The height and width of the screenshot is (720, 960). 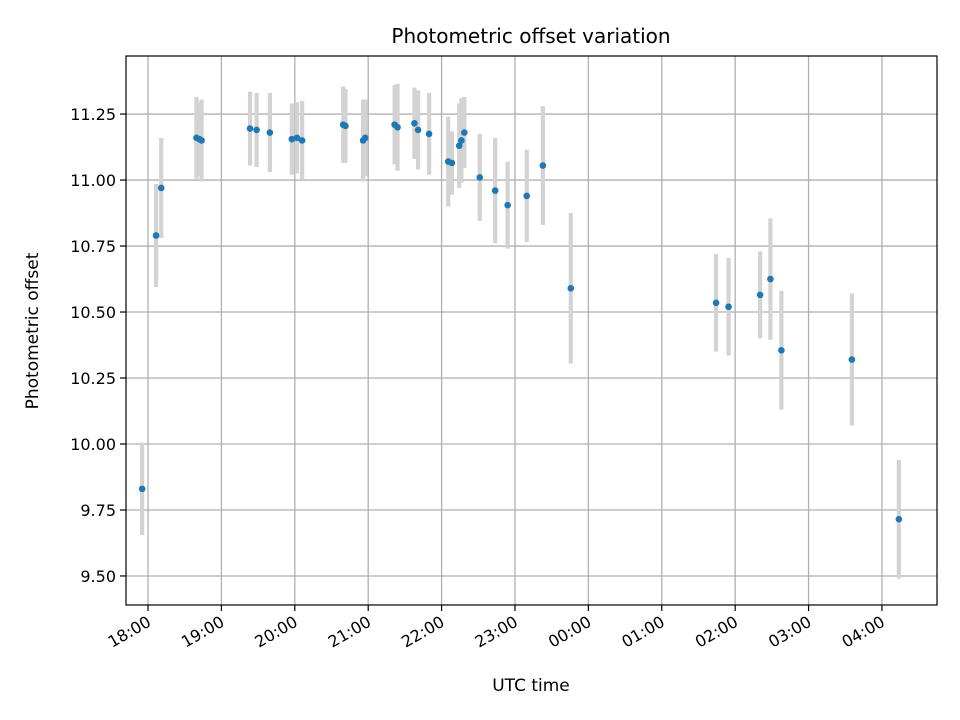 I want to click on chart-title: Photometric offset variation, so click(x=530, y=36).